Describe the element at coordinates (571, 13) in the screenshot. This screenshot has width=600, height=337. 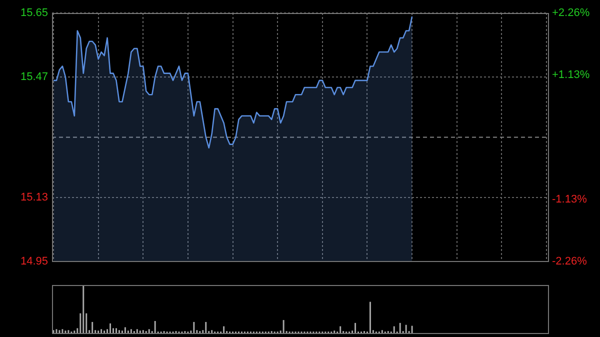
I see `y2-tick-label: +2.26%` at that location.